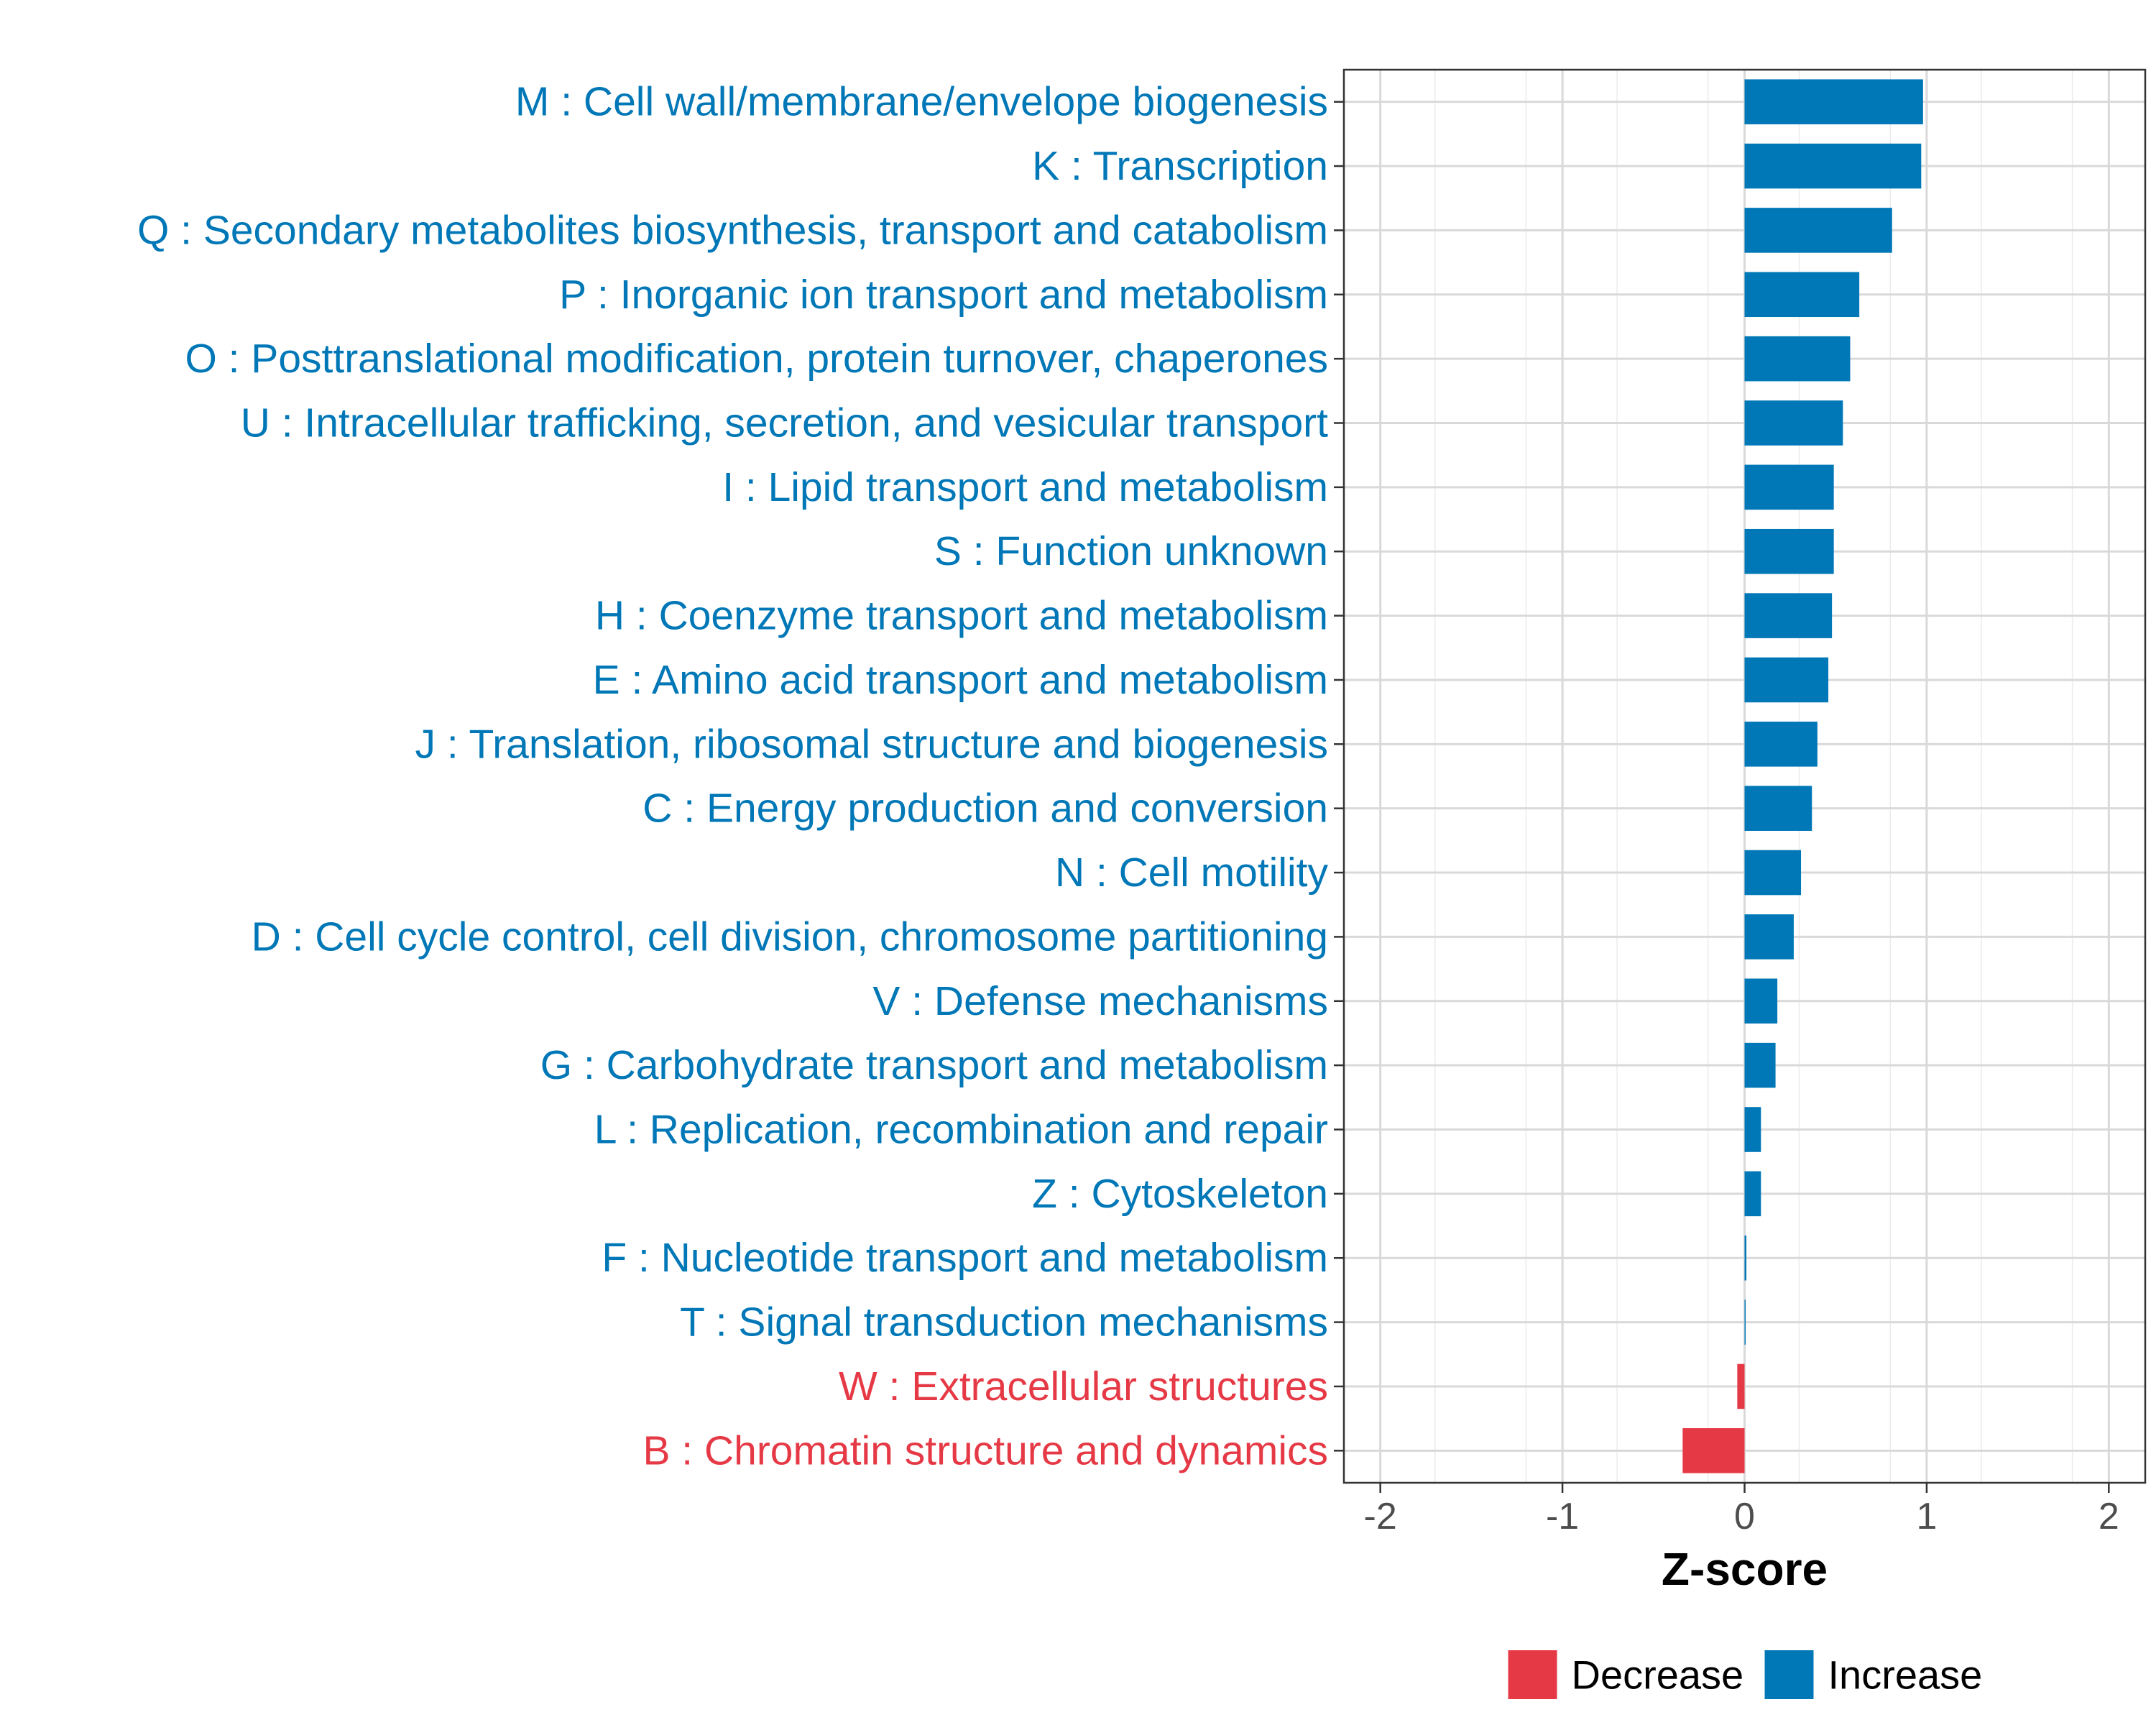  I want to click on legend: Decrease Increase, so click(1745, 1674).